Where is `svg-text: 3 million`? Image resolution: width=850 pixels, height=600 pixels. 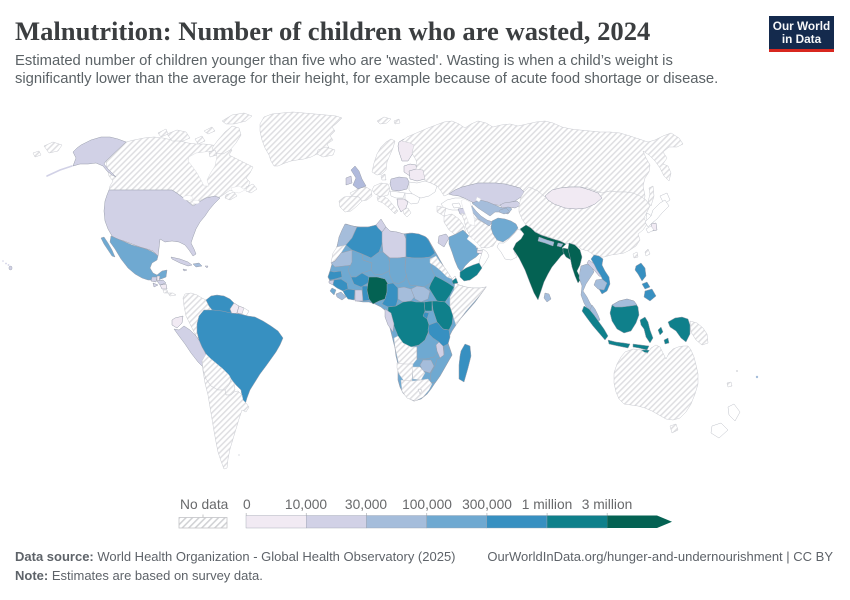 svg-text: 3 million is located at coordinates (607, 504).